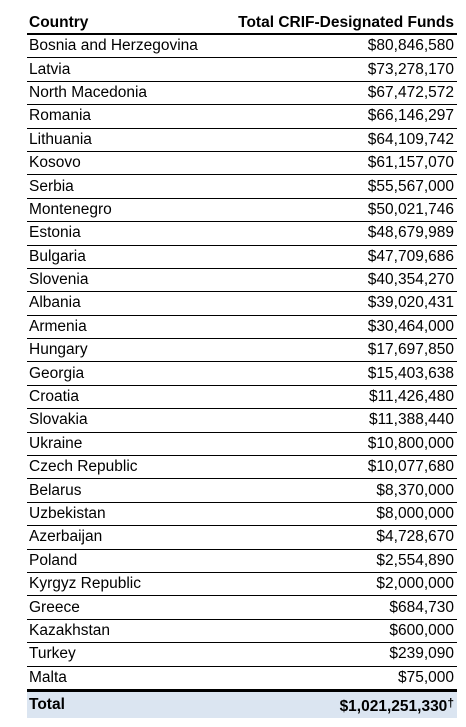 The height and width of the screenshot is (727, 466). What do you see at coordinates (122, 467) in the screenshot?
I see `country-cell: Czech Republic` at bounding box center [122, 467].